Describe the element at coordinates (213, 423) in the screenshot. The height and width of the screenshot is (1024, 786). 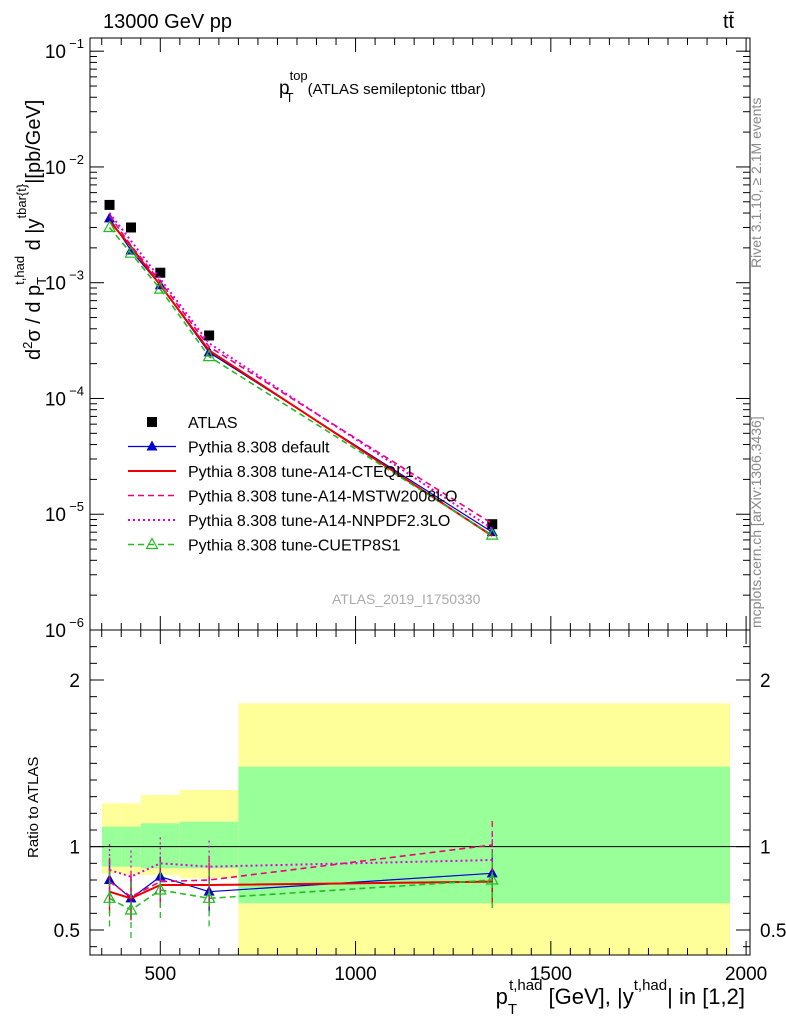
I see `legend-label: ATLAS` at that location.